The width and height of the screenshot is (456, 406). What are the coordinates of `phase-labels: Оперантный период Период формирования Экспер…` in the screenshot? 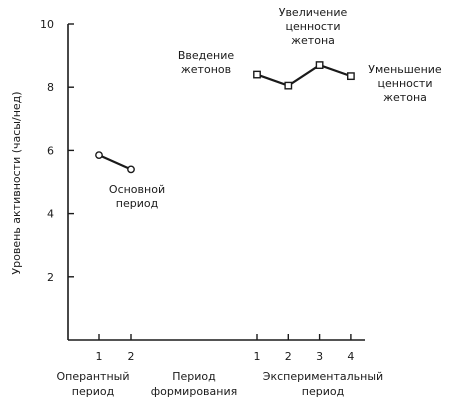 It's located at (220, 384).